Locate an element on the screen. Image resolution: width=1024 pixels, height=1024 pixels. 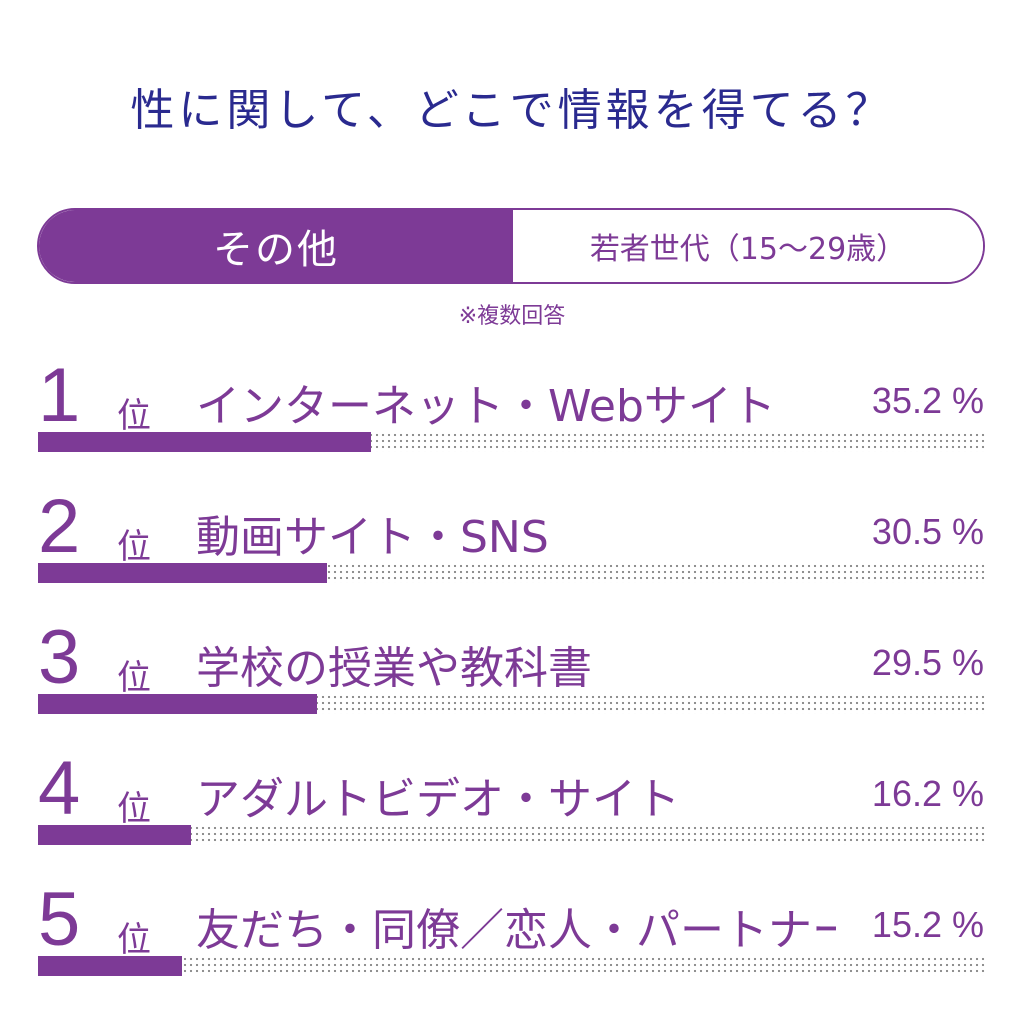
value-label: 30.5 % is located at coordinates (927, 531).